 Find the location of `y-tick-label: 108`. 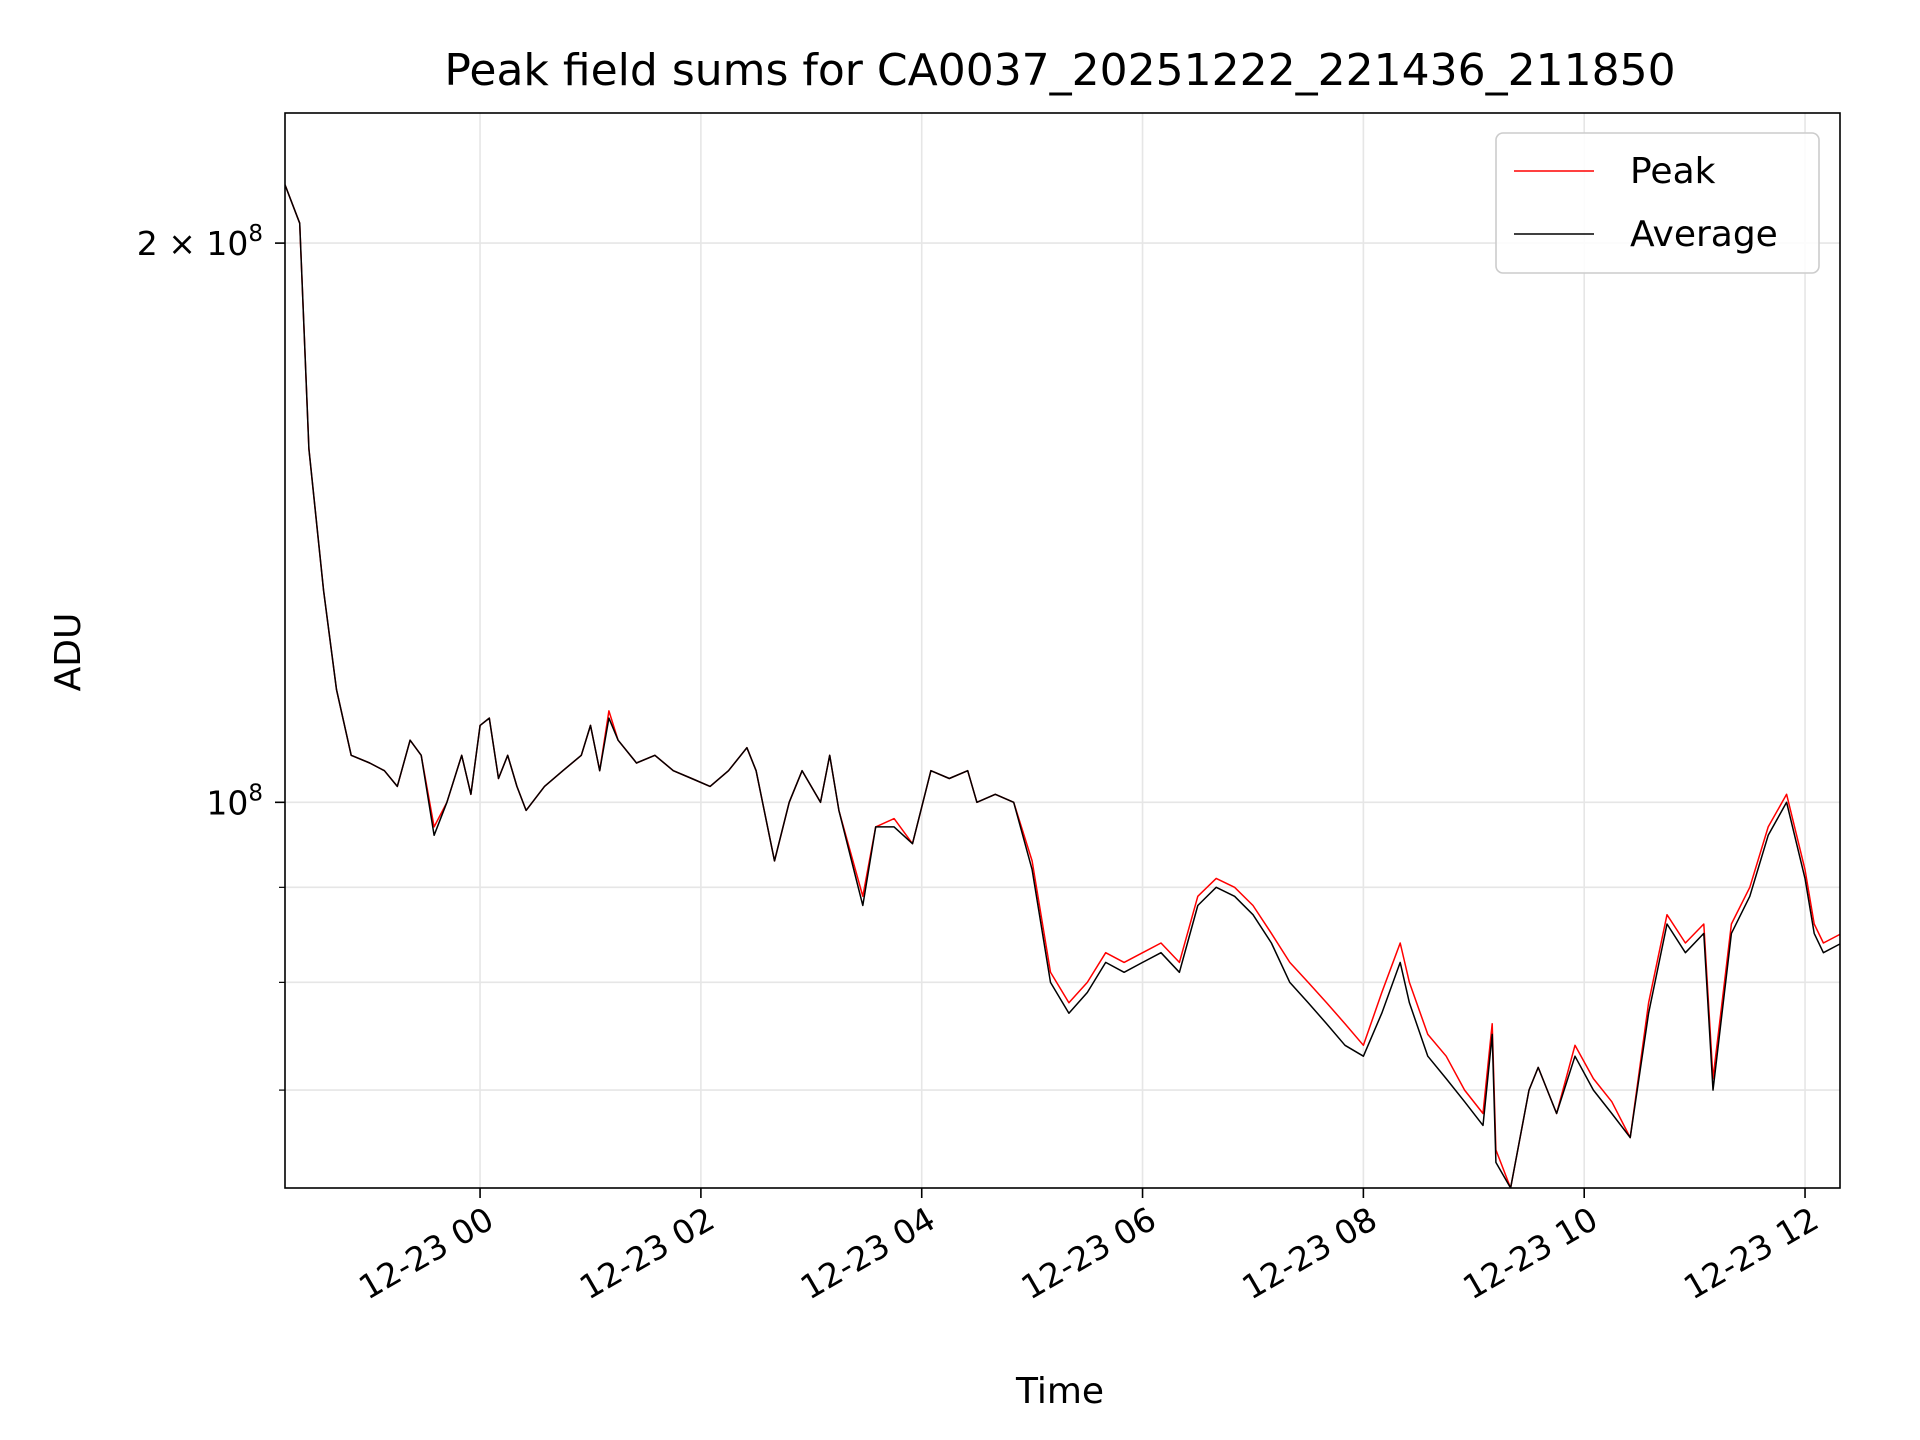

y-tick-label: 108 is located at coordinates (234, 801).